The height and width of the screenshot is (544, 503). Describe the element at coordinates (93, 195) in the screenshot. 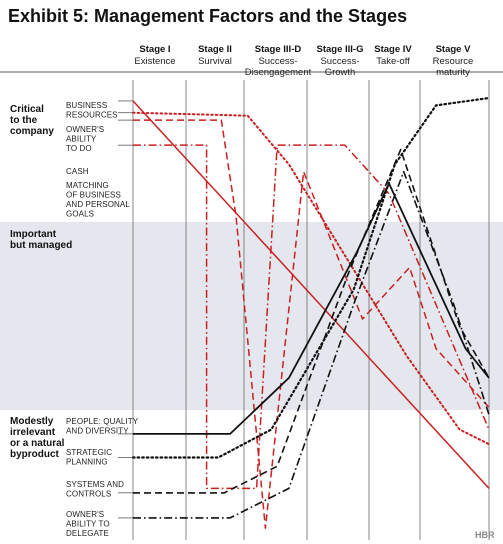

I see `factor-label: OF BUSINESS` at that location.